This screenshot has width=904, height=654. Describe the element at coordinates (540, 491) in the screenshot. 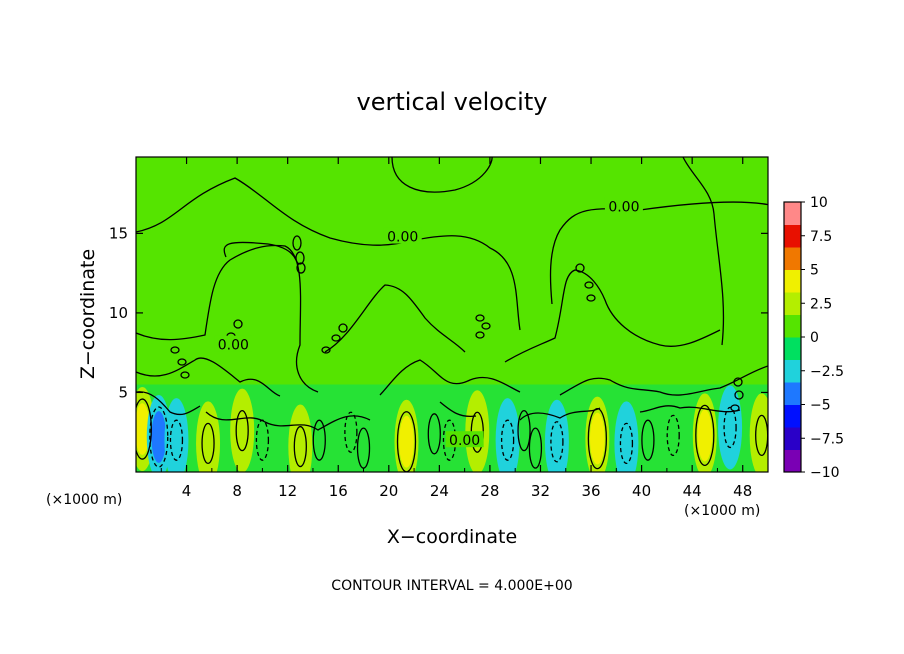

I see `x-tick-label: 32` at that location.